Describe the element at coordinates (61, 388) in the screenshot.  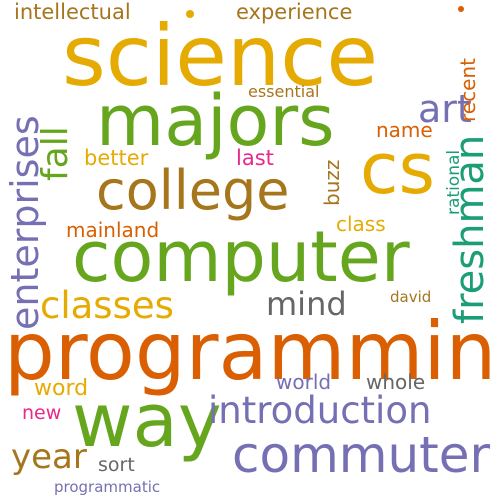
I see `word-word: word` at that location.